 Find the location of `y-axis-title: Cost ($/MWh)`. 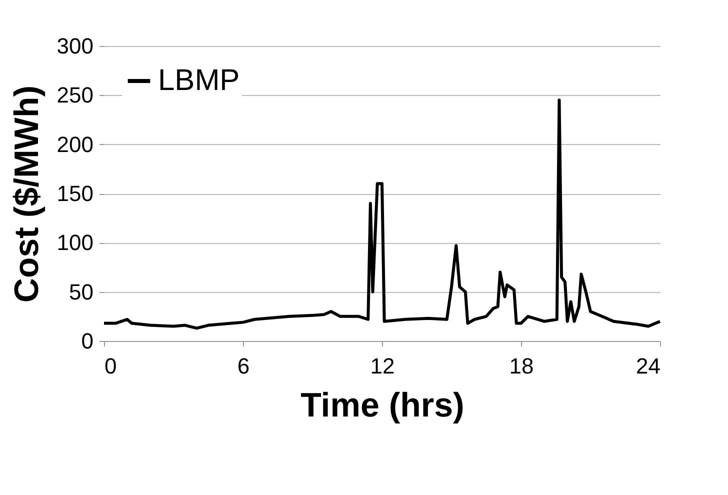

y-axis-title: Cost ($/MWh) is located at coordinates (27, 194).